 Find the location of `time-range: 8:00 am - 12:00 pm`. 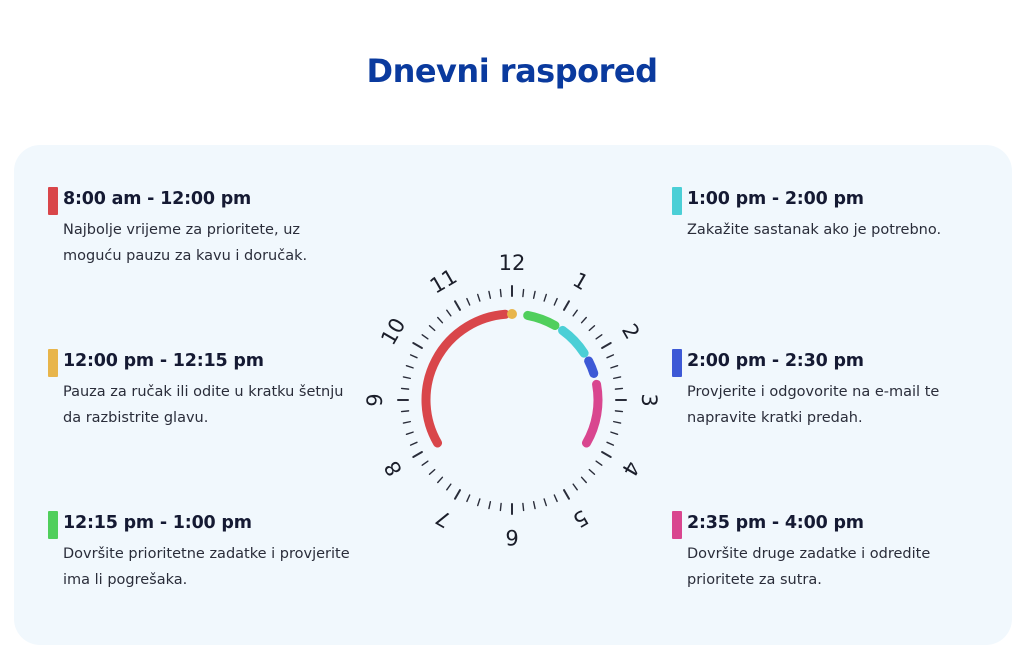

time-range: 8:00 am - 12:00 pm is located at coordinates (157, 199).